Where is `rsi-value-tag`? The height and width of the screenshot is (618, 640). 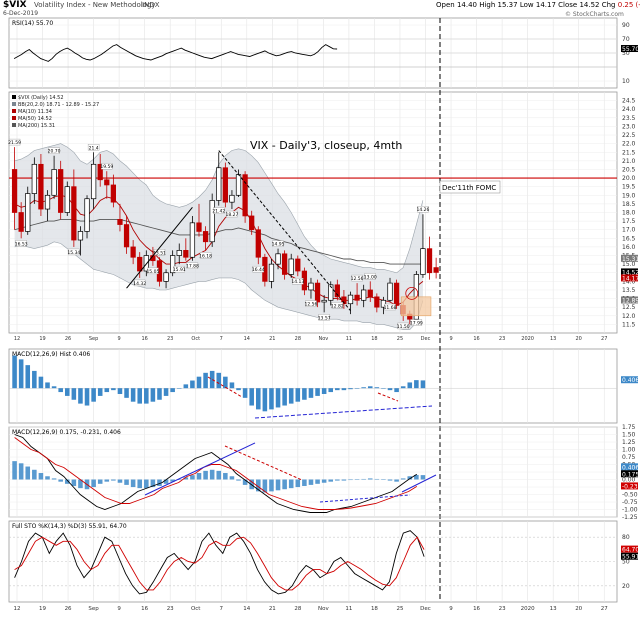 rsi-value-tag is located at coordinates (629, 49).